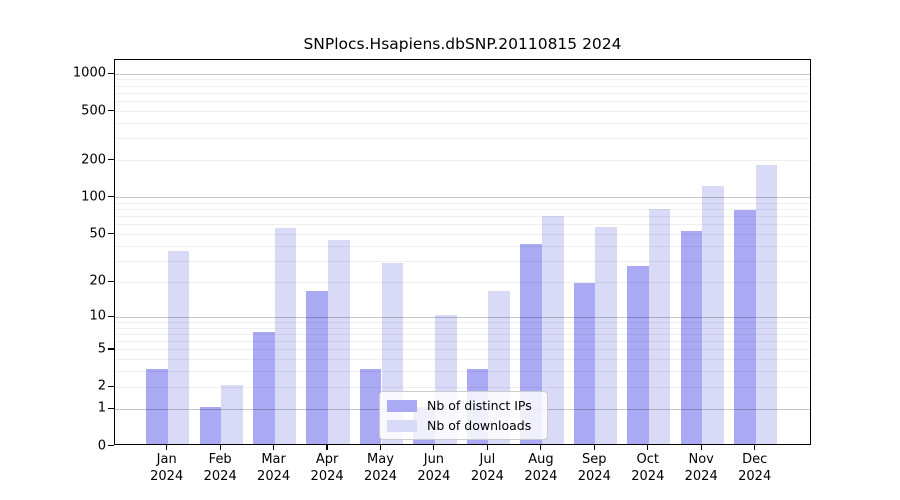 This screenshot has width=900, height=500. Describe the element at coordinates (380, 459) in the screenshot. I see `month-label: May` at that location.